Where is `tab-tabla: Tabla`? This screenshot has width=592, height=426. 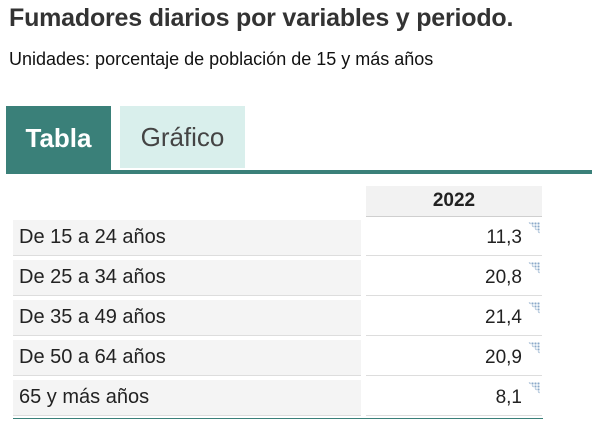
tab-tabla: Tabla is located at coordinates (58, 138).